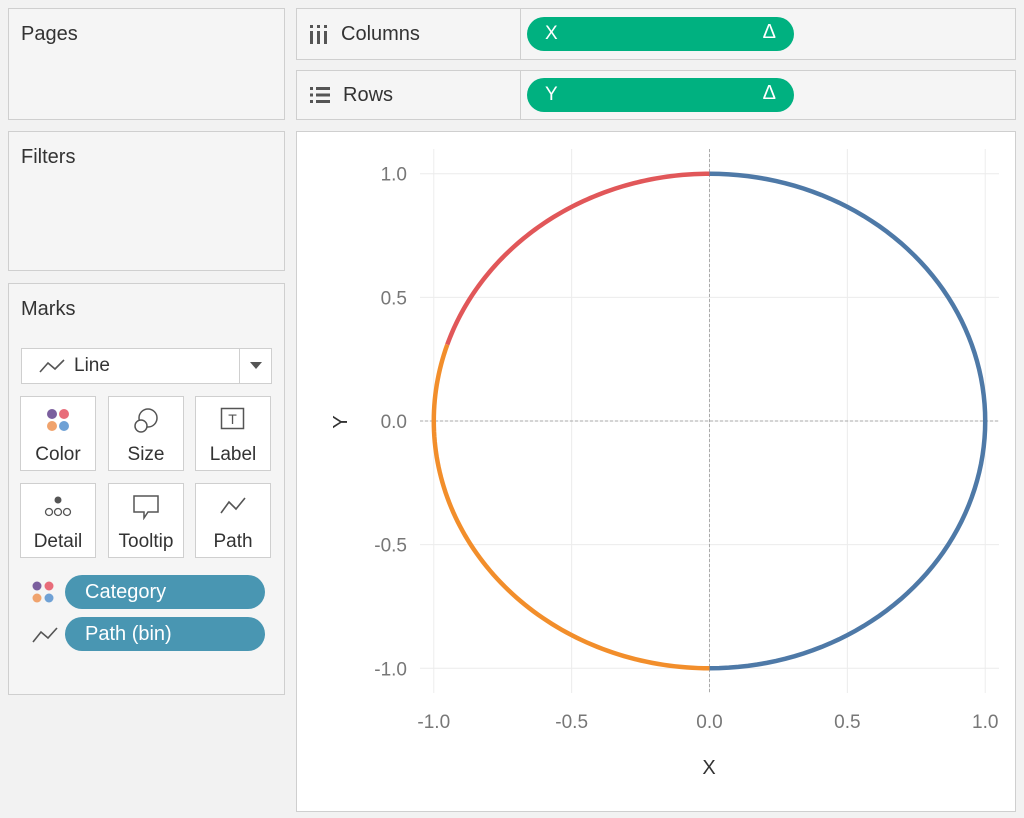 Image resolution: width=1024 pixels, height=818 pixels. I want to click on x-pill-label: X, so click(551, 33).